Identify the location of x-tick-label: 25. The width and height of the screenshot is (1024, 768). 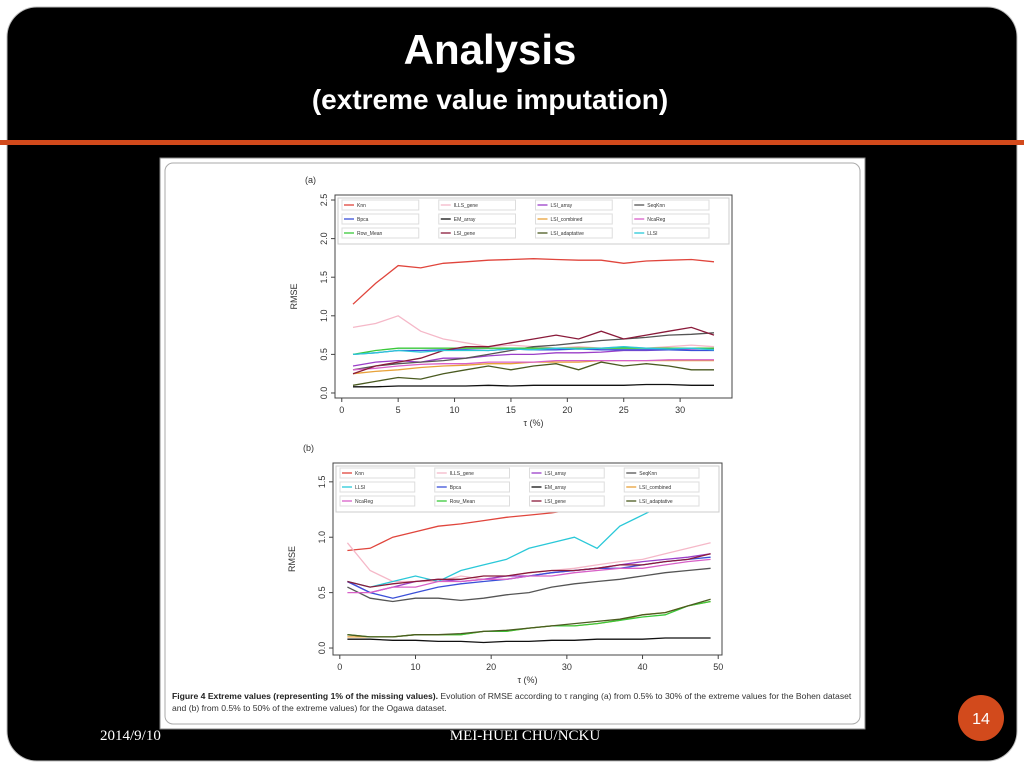
(624, 410).